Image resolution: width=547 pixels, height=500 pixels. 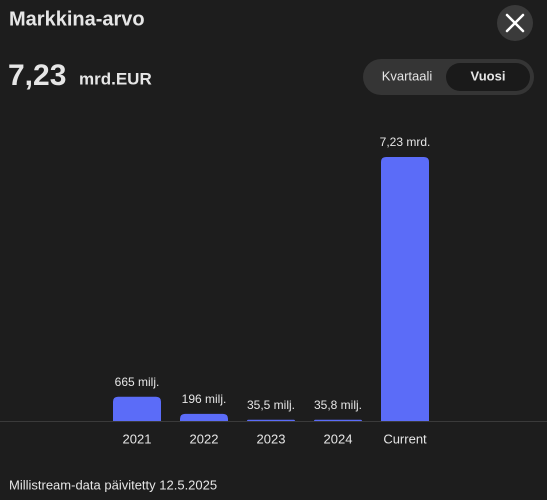 I want to click on headline-value: 7,23, so click(x=37, y=75).